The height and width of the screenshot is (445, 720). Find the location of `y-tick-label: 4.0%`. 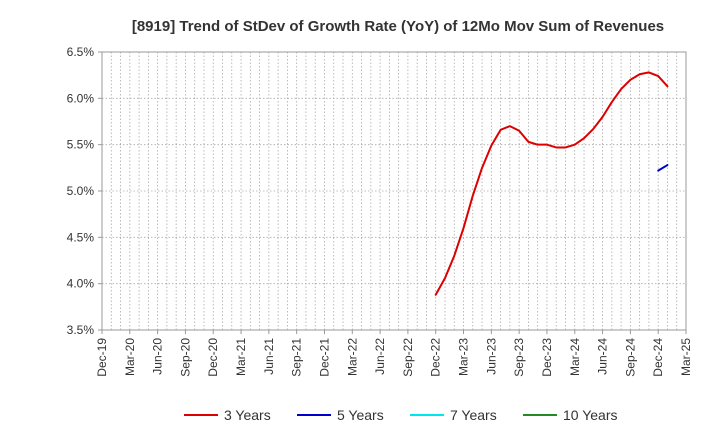

y-tick-label: 4.0% is located at coordinates (81, 284).